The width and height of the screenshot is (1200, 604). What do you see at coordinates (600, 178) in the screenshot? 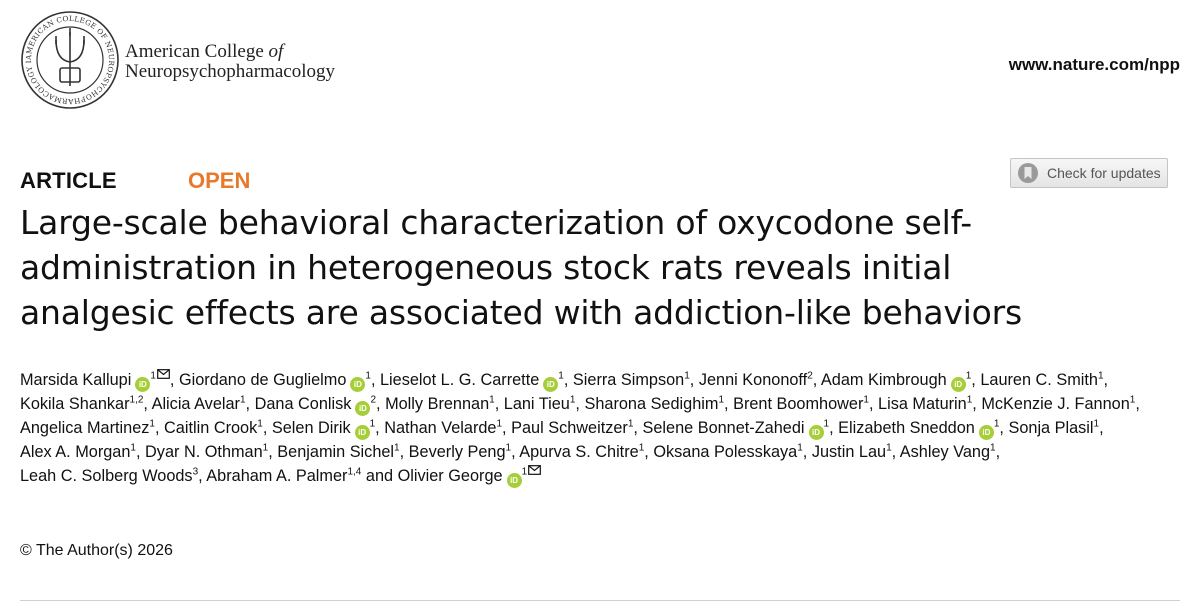
I see `article-type-bar: ARTICLE OPEN Check for updates` at bounding box center [600, 178].